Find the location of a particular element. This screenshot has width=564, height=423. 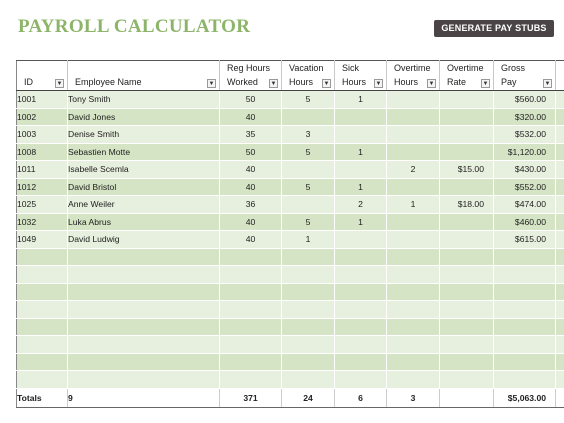

cell-gross-pay: $1,120.00 is located at coordinates (524, 152).